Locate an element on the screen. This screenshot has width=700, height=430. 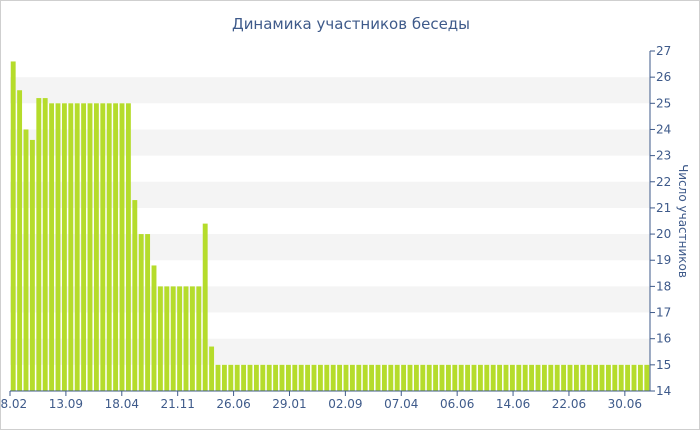
y-tick-label: 16 is located at coordinates (663, 339).